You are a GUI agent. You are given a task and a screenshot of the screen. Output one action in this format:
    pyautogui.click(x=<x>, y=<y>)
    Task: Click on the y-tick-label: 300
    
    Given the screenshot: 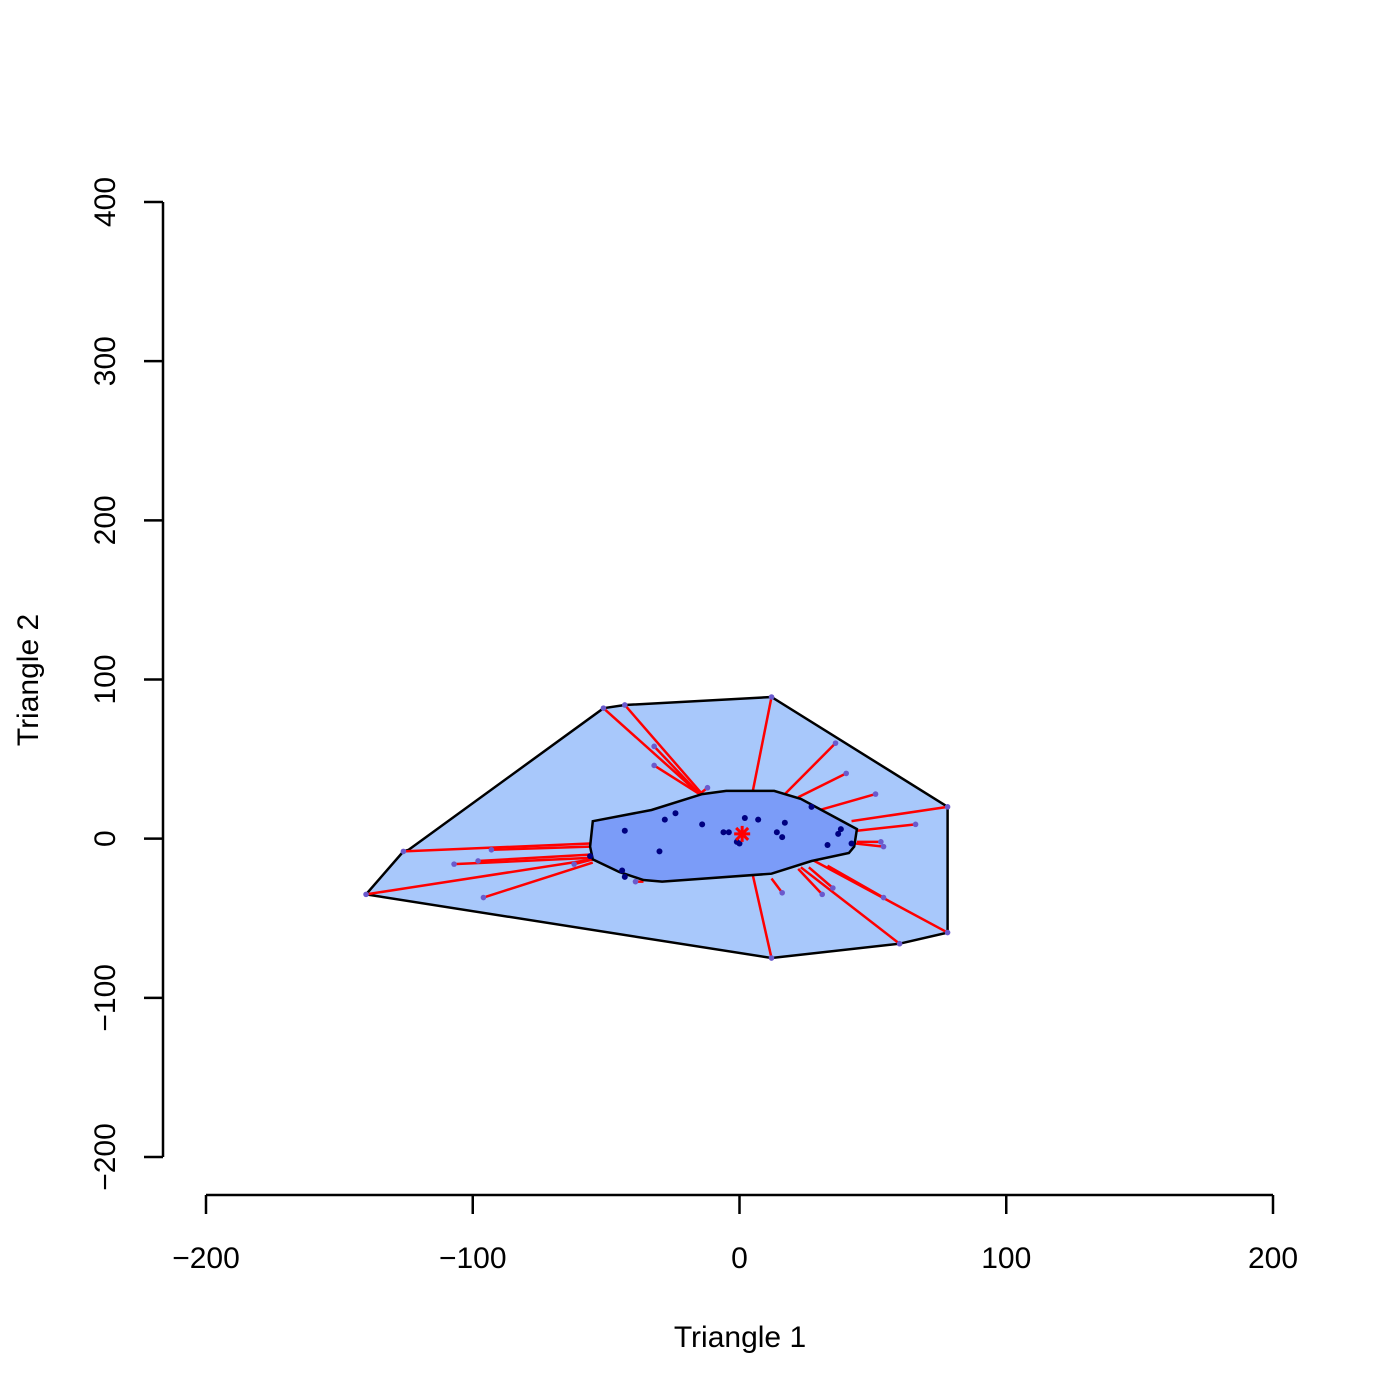 What is the action you would take?
    pyautogui.click(x=105, y=361)
    